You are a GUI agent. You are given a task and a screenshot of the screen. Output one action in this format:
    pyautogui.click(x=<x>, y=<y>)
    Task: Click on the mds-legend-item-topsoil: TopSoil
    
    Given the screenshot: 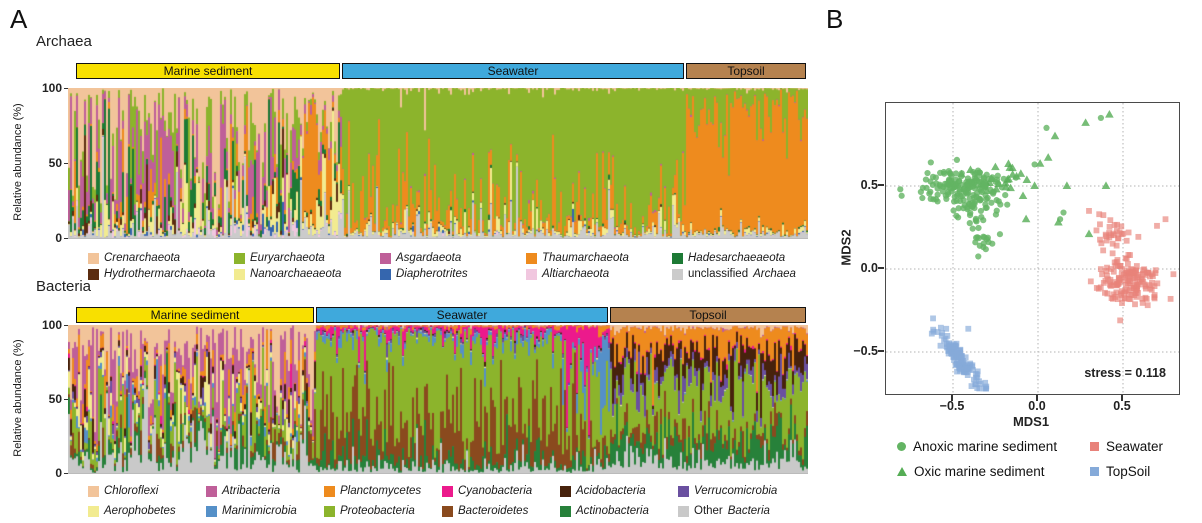 What is the action you would take?
    pyautogui.click(x=1126, y=471)
    